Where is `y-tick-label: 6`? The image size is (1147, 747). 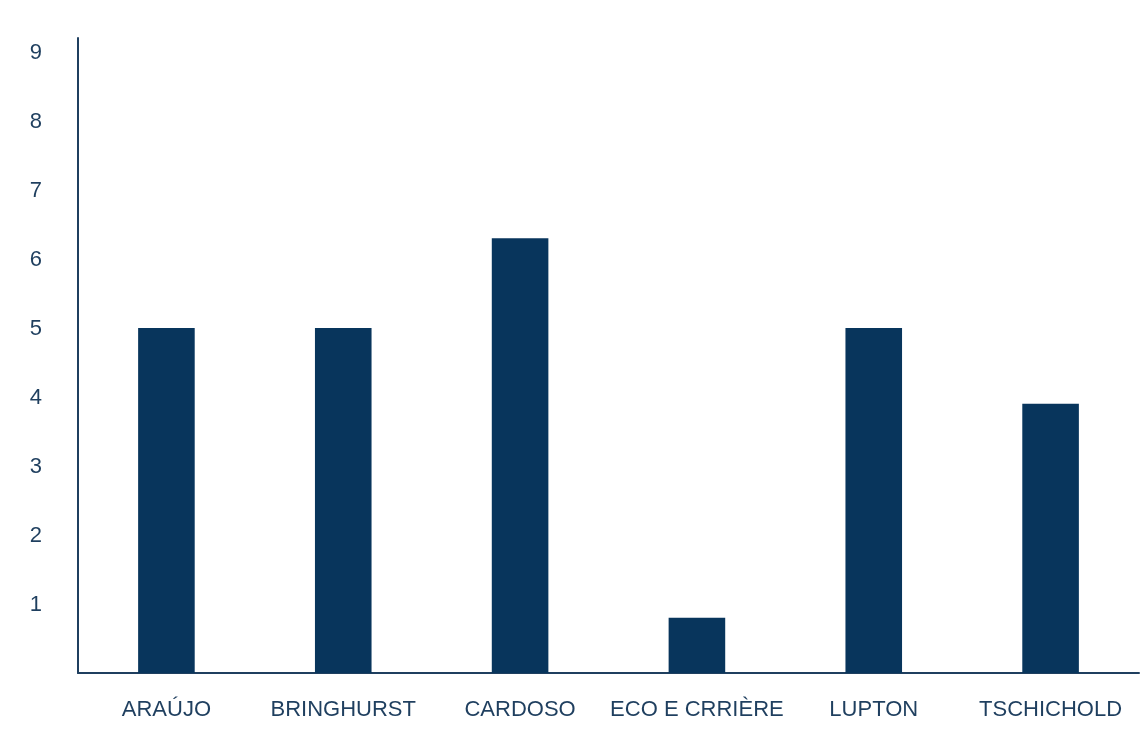 y-tick-label: 6 is located at coordinates (35, 259).